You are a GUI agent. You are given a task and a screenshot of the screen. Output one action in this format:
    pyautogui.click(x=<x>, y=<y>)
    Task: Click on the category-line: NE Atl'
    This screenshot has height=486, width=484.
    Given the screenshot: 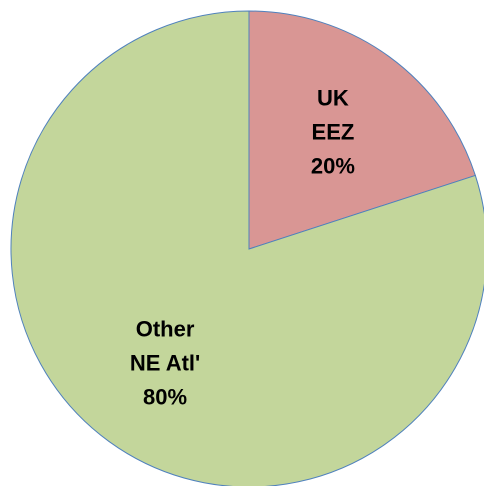 What is the action you would take?
    pyautogui.click(x=165, y=362)
    